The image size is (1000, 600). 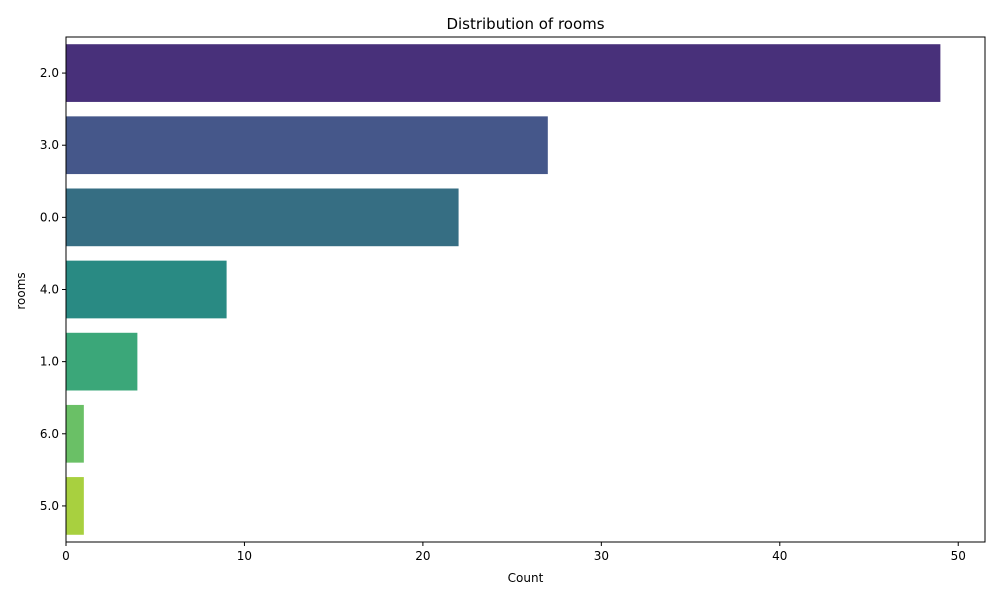 What do you see at coordinates (503, 73) in the screenshot?
I see `bar-2.0` at bounding box center [503, 73].